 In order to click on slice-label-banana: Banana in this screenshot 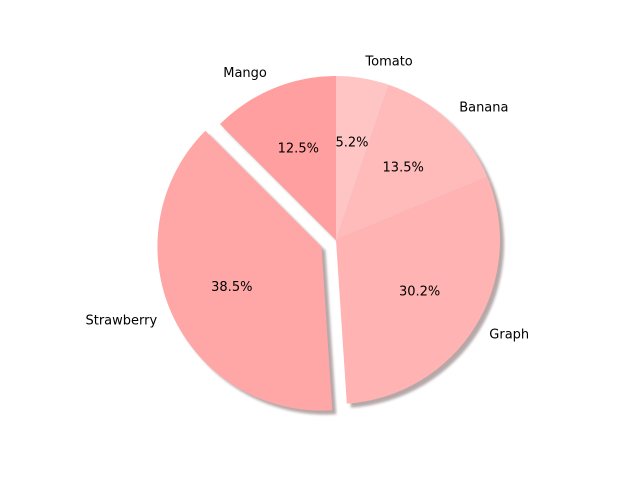, I will do `click(483, 108)`.